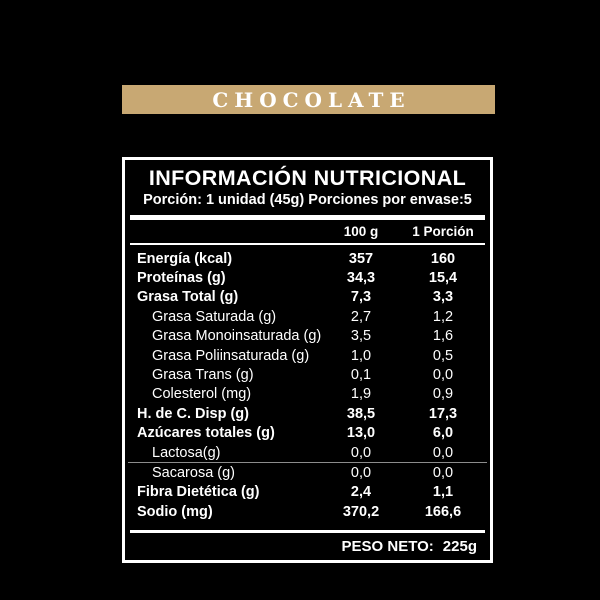  I want to click on row-value-100g: 357, so click(361, 258).